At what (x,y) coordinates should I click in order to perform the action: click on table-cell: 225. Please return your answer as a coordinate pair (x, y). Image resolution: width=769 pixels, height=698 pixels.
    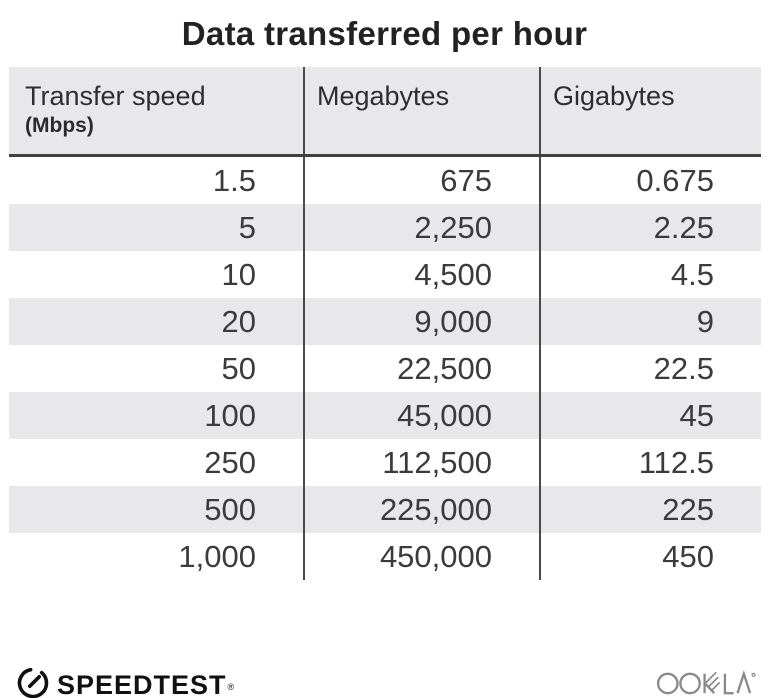
    Looking at the image, I should click on (650, 509).